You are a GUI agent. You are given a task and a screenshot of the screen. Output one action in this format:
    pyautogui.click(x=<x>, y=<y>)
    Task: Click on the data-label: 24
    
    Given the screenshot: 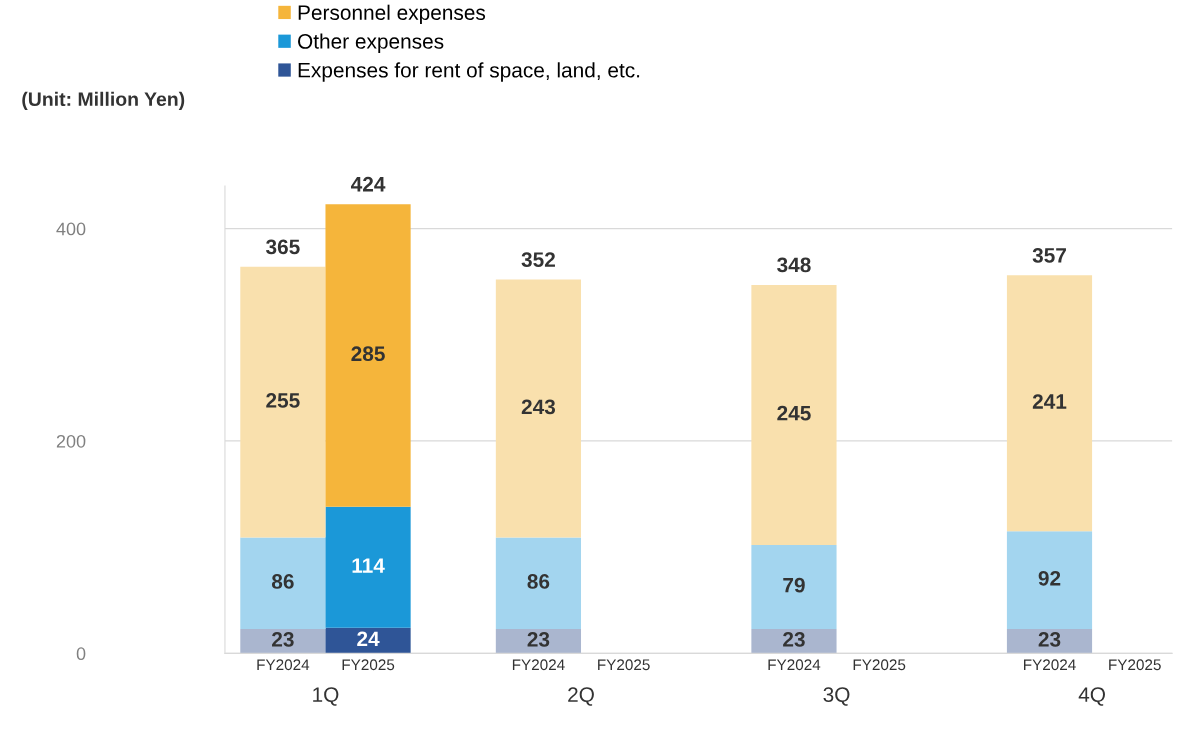 What is the action you would take?
    pyautogui.click(x=368, y=638)
    